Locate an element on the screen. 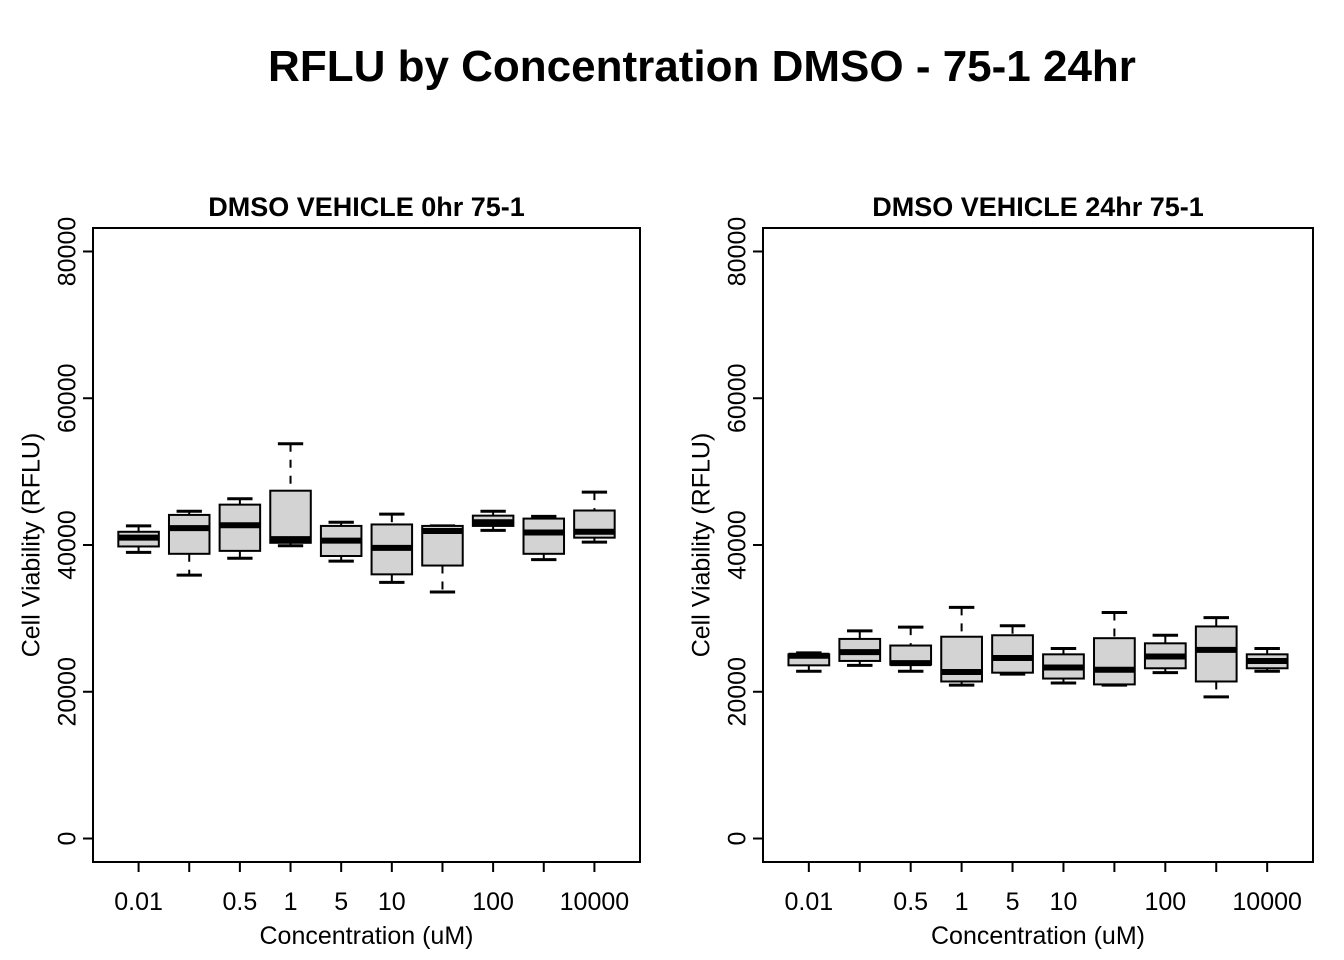 This screenshot has height=960, width=1344. panel-title-24hr: DMSO VEHICLE 24hr 75-1 is located at coordinates (1038, 207).